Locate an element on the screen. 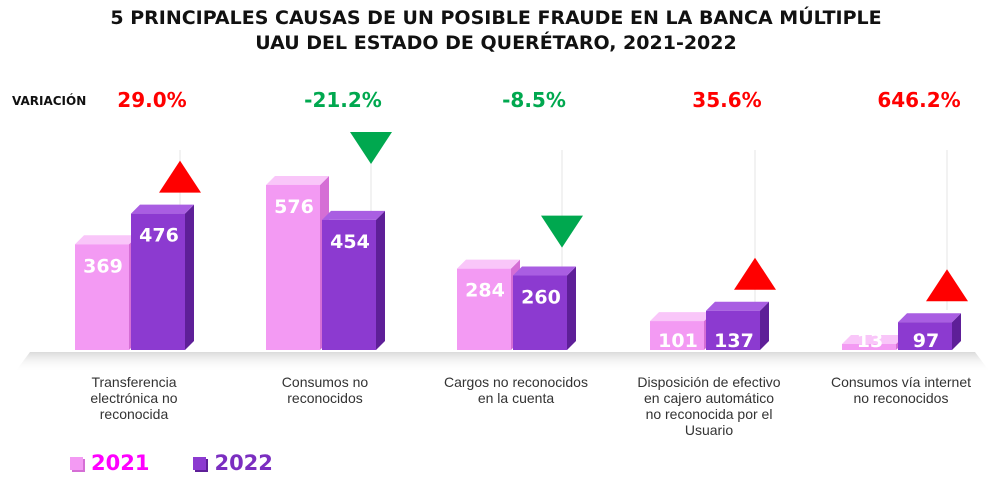 Image resolution: width=992 pixels, height=477 pixels. chart-floor is located at coordinates (502, 362).